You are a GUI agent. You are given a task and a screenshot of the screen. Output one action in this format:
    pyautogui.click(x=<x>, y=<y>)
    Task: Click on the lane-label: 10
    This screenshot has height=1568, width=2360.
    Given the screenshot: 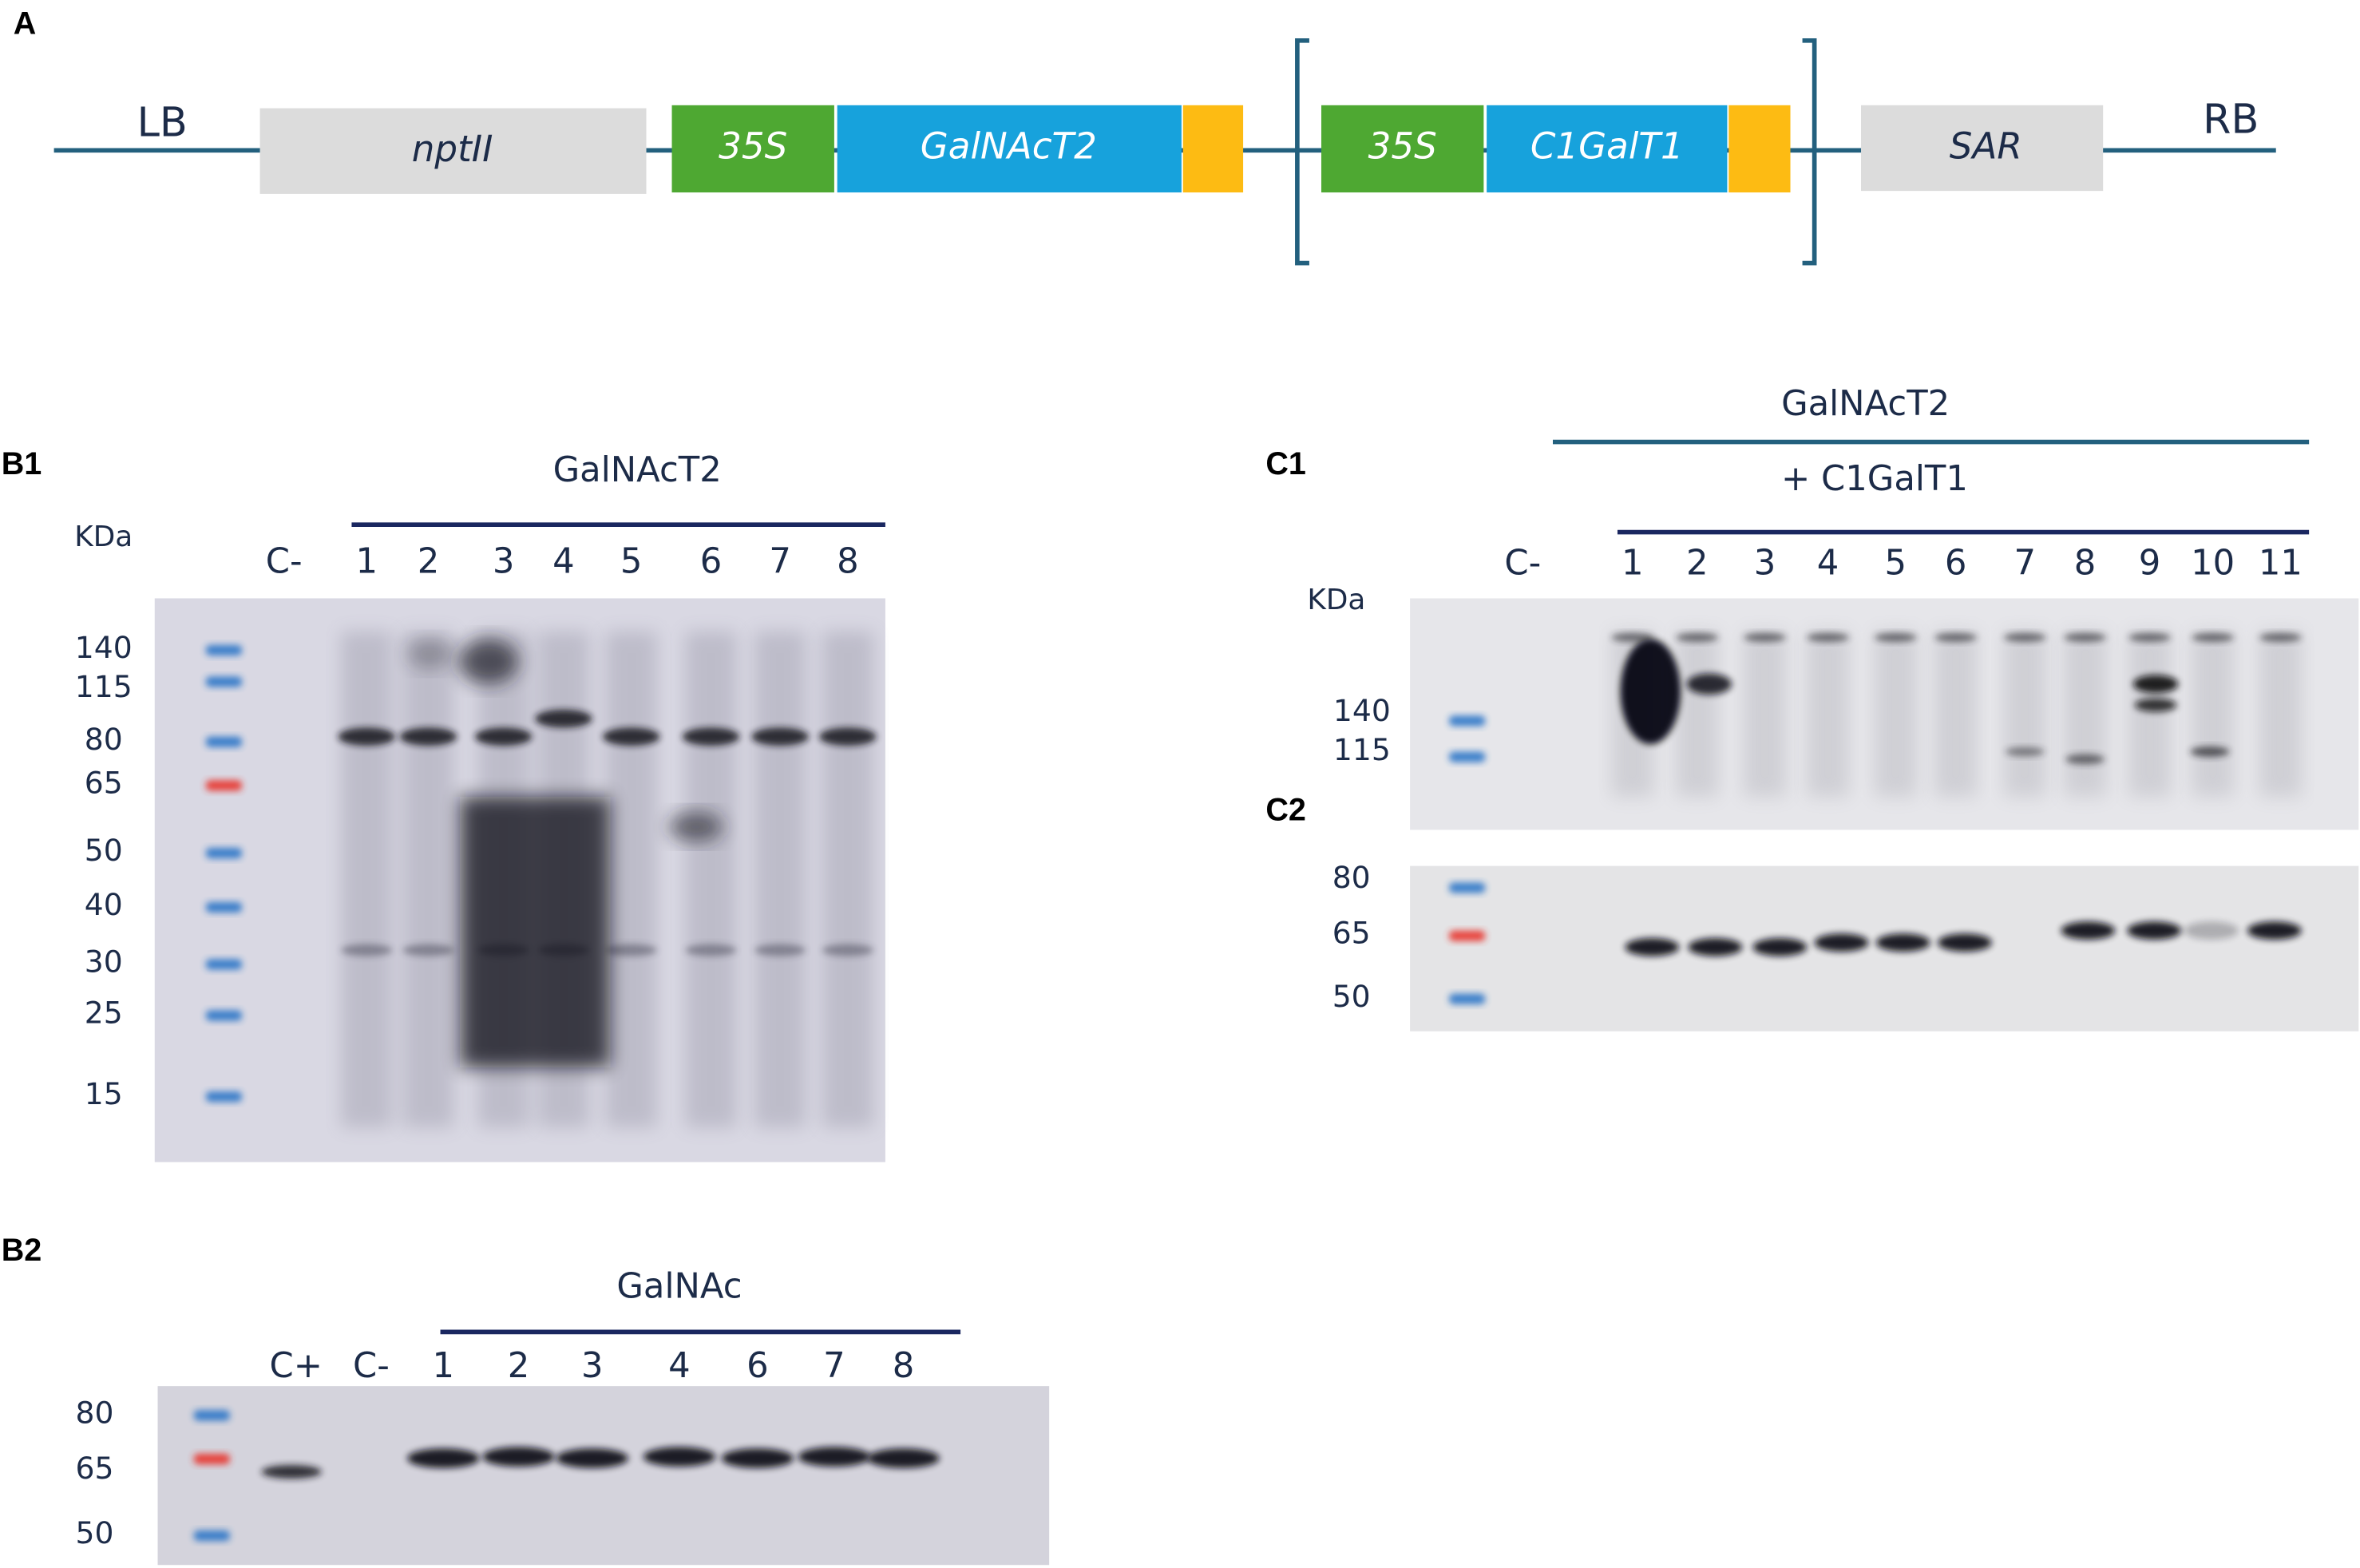 What is the action you would take?
    pyautogui.click(x=2213, y=564)
    